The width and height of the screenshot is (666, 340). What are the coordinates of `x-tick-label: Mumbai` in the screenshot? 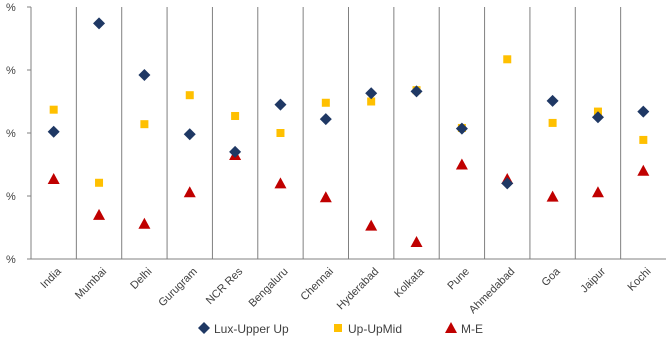 It's located at (91, 284).